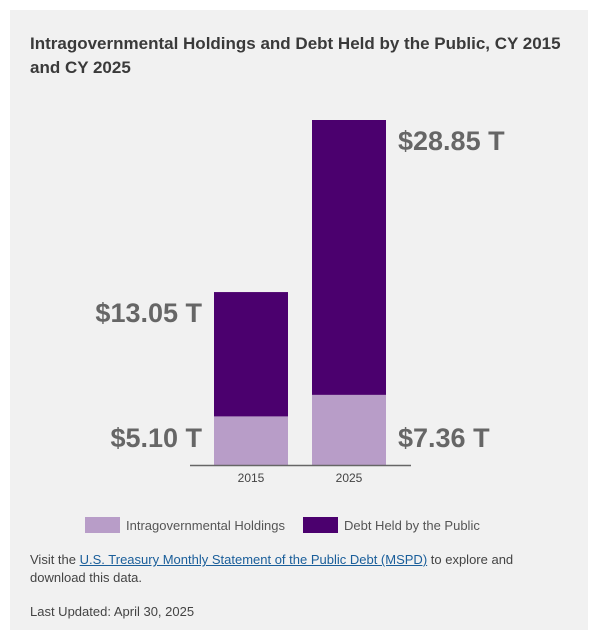  I want to click on last-updated: Last Updated: April 30, 2025, so click(112, 611).